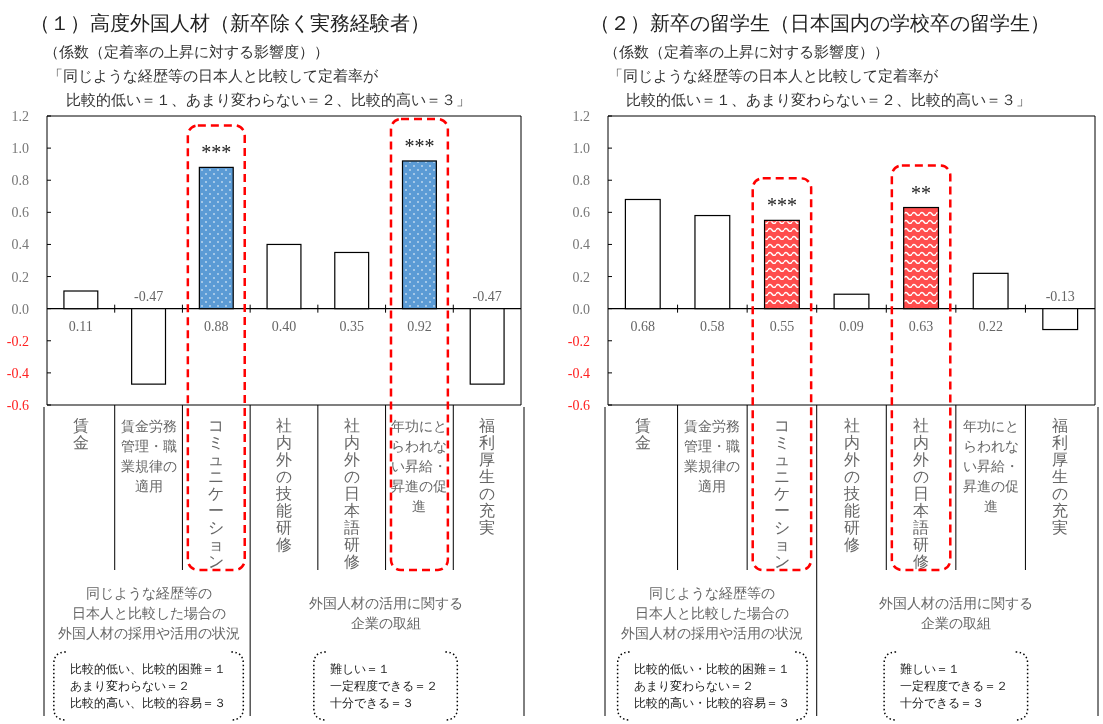  Describe the element at coordinates (351, 326) in the screenshot. I see `data-label: 0.35` at that location.